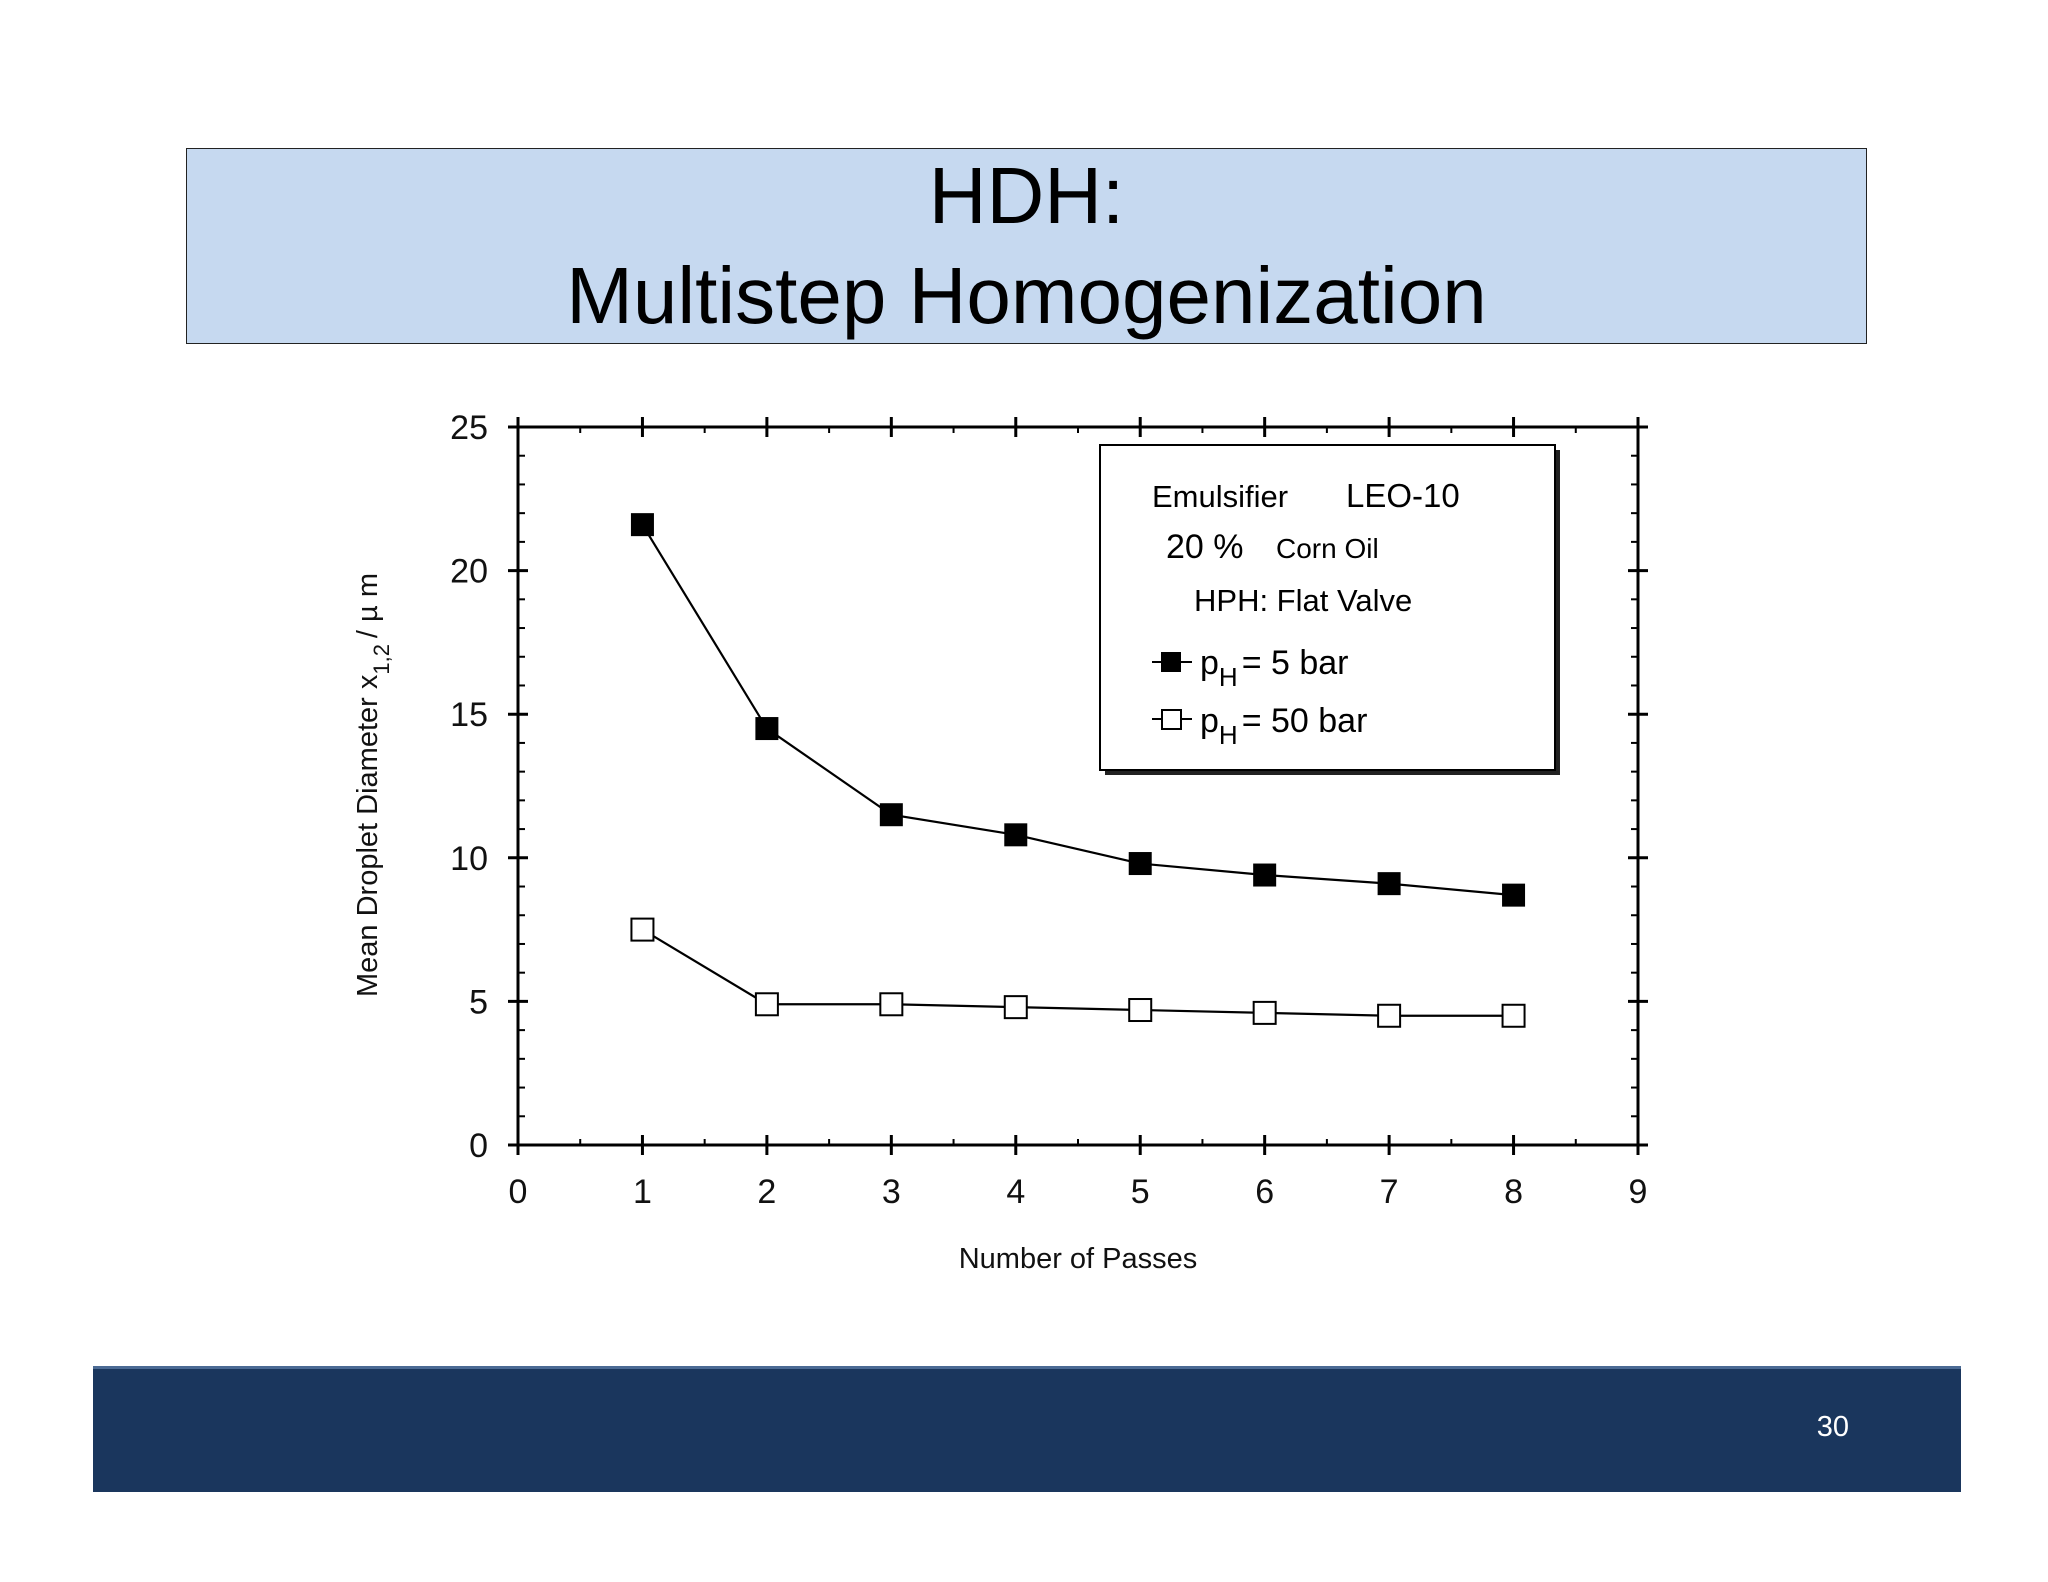 The height and width of the screenshot is (1582, 2048). I want to click on x-tick-label: 0, so click(518, 1192).